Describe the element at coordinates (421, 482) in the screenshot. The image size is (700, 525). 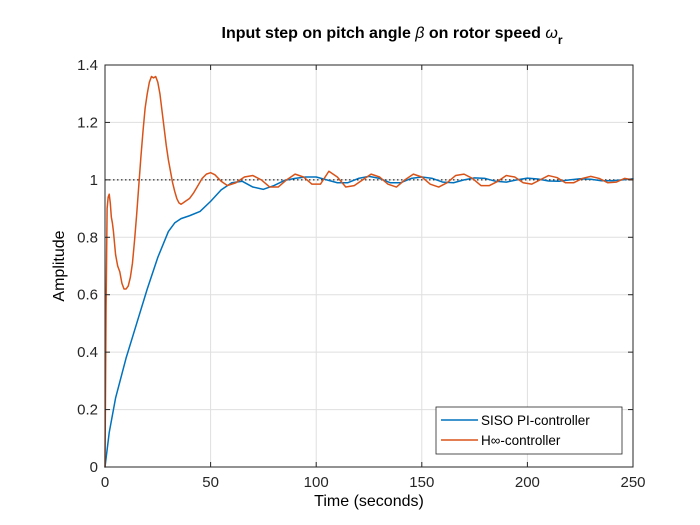
I see `x-tick-label: 150` at that location.